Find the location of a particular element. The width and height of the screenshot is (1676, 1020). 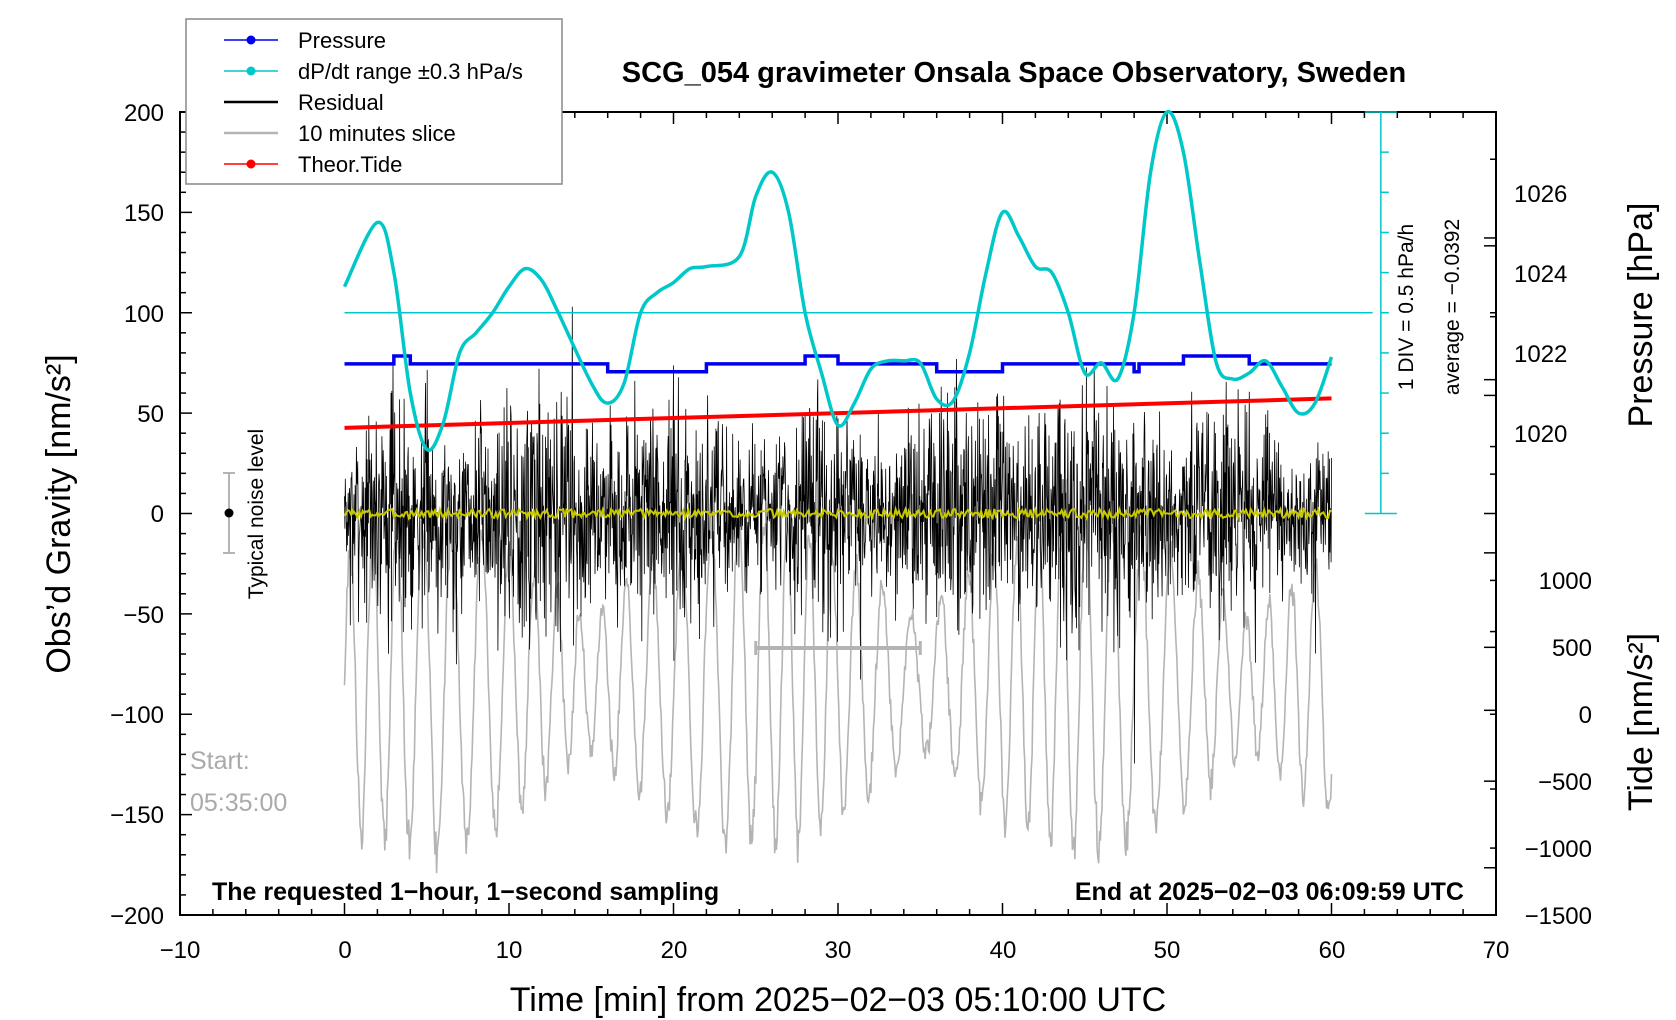

end-time-note: End at 2025−02−03 06:09:59 UTC is located at coordinates (1269, 892).